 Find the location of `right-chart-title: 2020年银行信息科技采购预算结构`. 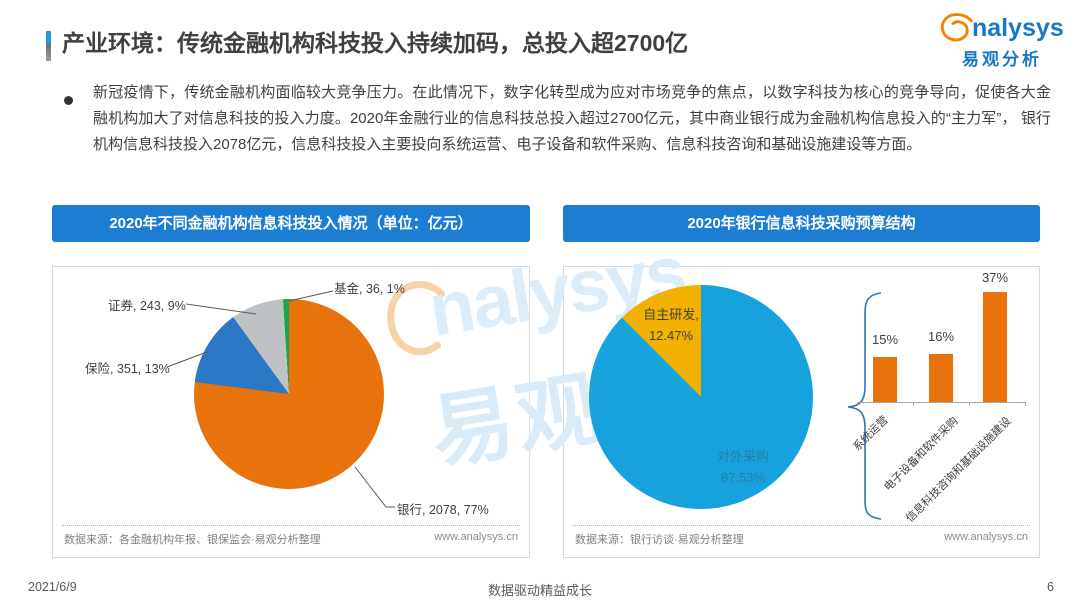

right-chart-title: 2020年银行信息科技采购预算结构 is located at coordinates (801, 223).